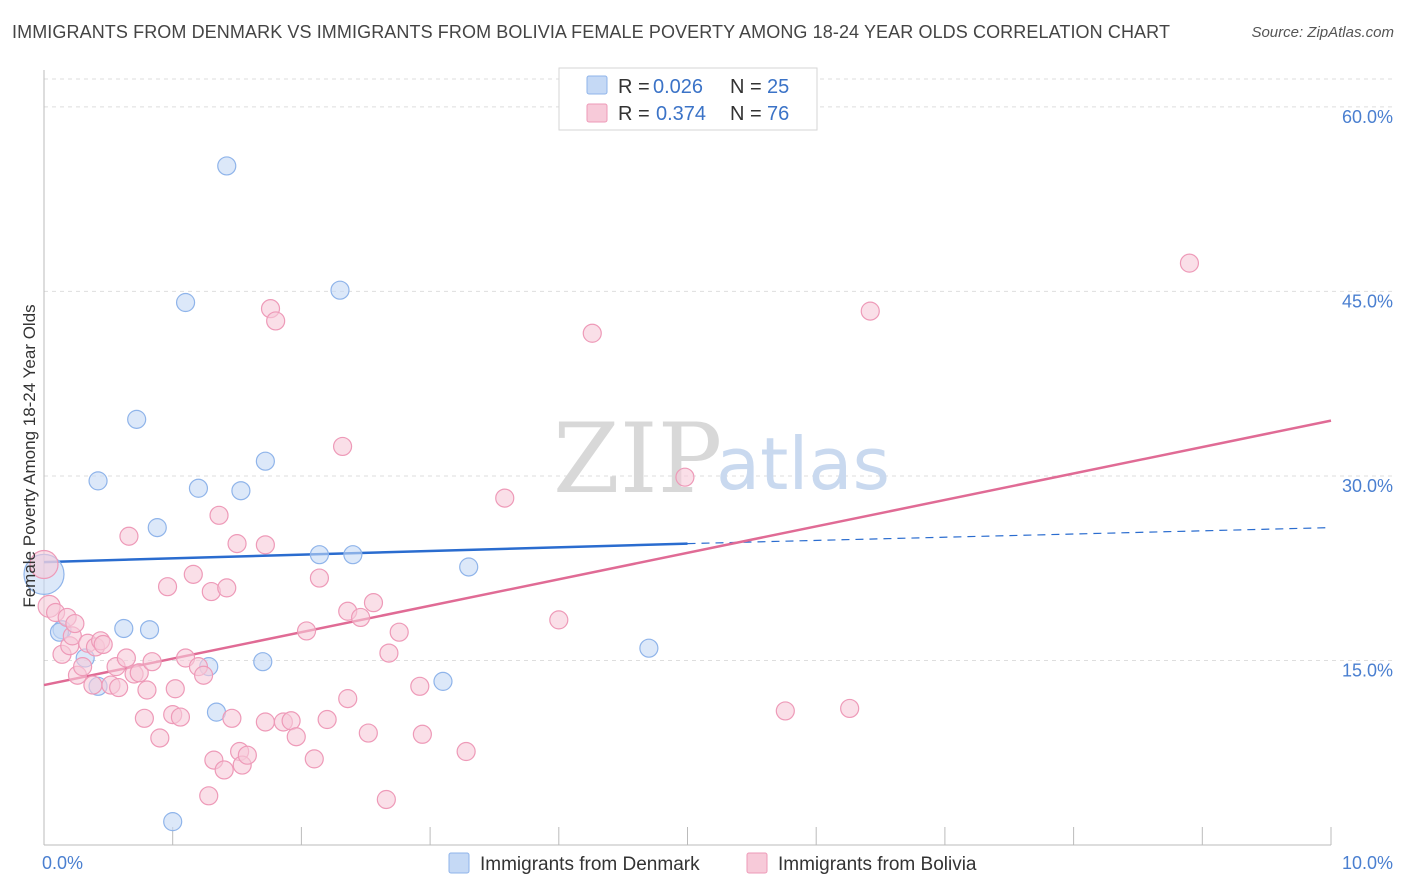  Describe the element at coordinates (590, 864) in the screenshot. I see `series-legend-label-denmark: Immigrants from Denmark` at that location.